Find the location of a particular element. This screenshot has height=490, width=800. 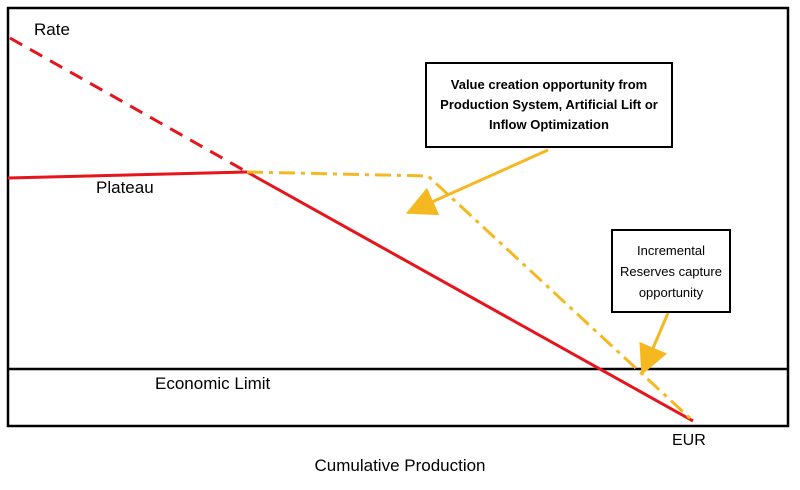

incremental-reserves-callout: Incremental Reserves capture opportunity is located at coordinates (671, 271).